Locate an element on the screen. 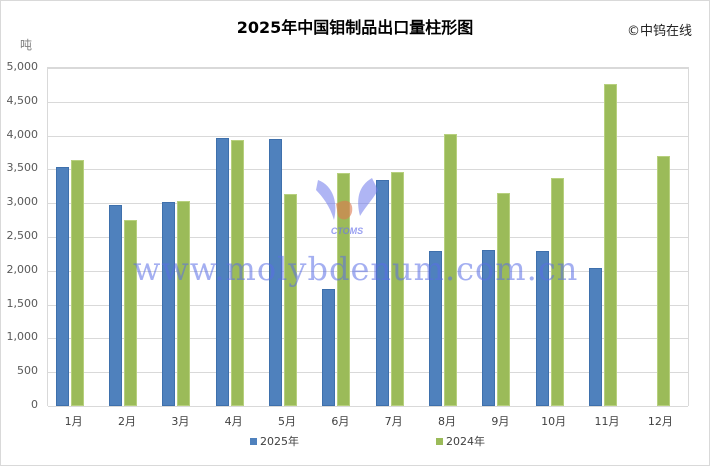 This screenshot has height=466, width=710. bar-2024年-10月 is located at coordinates (557, 291).